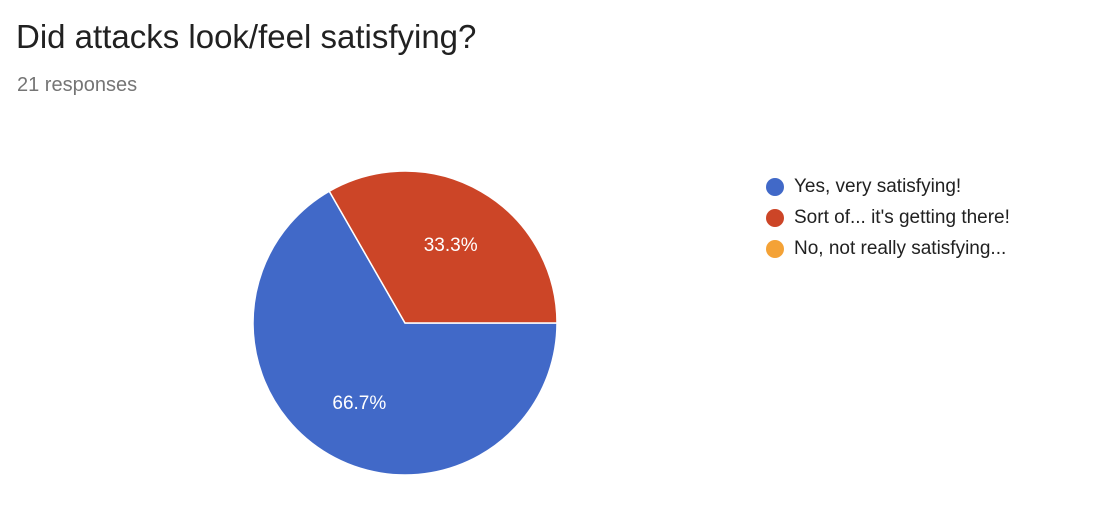 Image resolution: width=1109 pixels, height=518 pixels. I want to click on response-count: 21 responses, so click(77, 85).